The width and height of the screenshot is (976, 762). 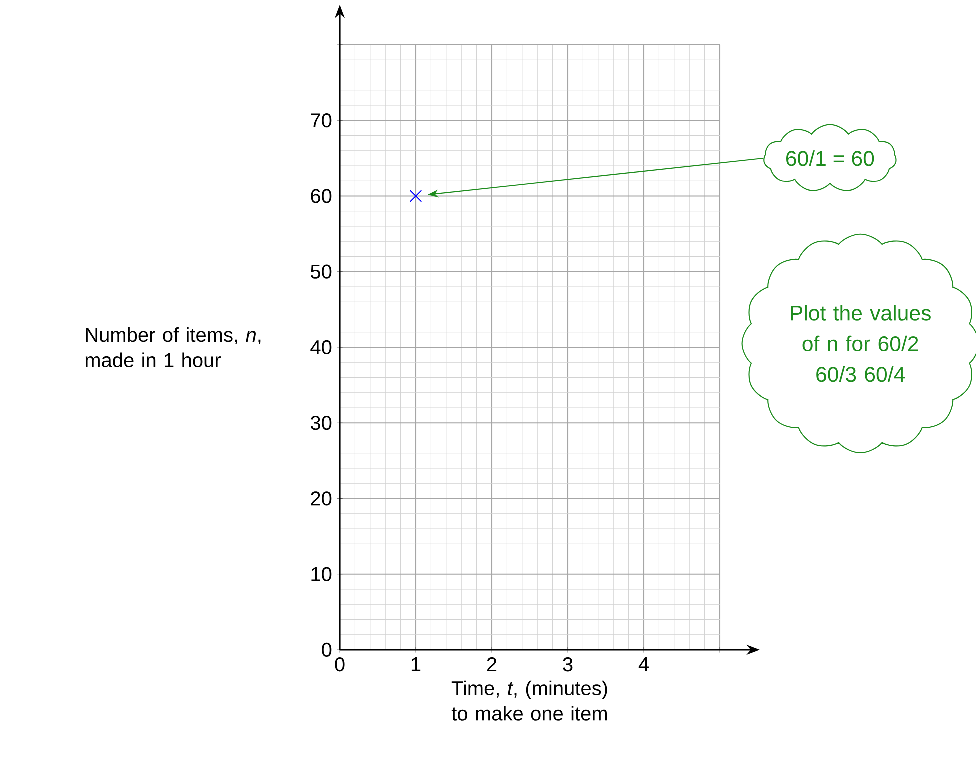 I want to click on text: Number of items, n, made in 1 hour, so click(x=173, y=347).